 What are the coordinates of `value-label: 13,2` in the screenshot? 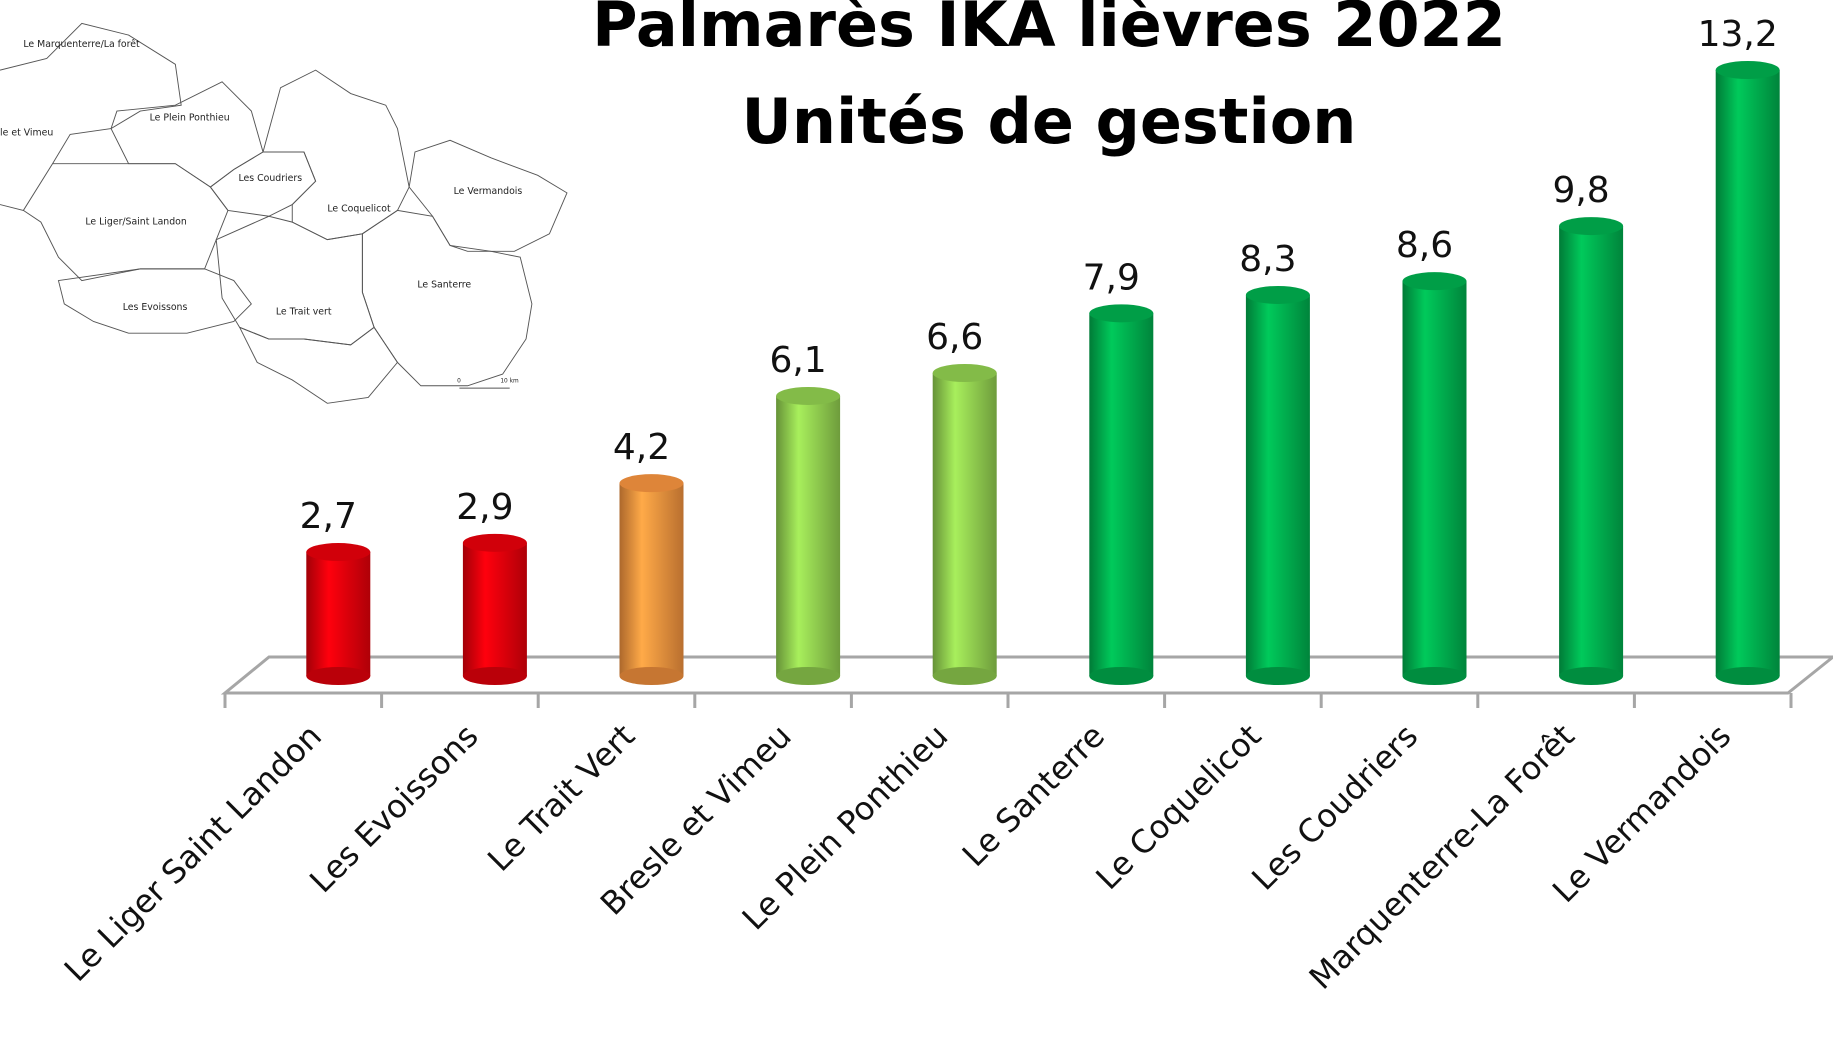 It's located at (1738, 34).